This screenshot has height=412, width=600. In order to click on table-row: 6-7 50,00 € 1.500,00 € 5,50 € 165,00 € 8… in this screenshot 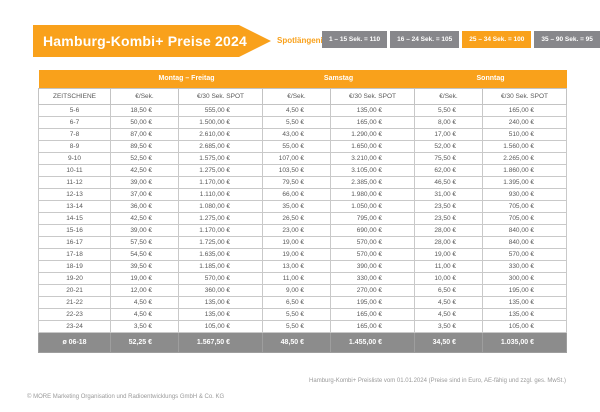, I will do `click(303, 122)`.